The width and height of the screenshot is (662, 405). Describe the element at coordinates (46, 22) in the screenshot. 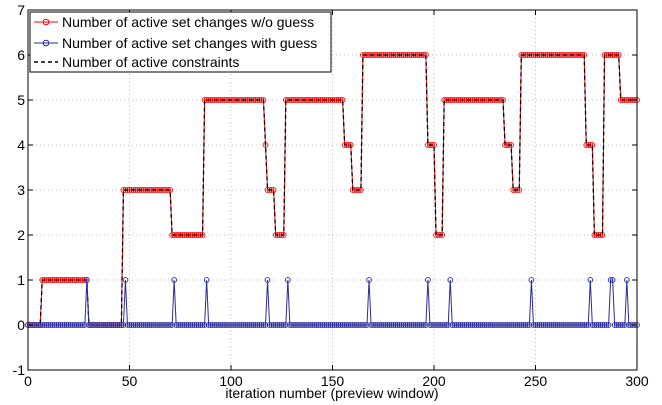

I see `legend-marker-without-guess` at that location.